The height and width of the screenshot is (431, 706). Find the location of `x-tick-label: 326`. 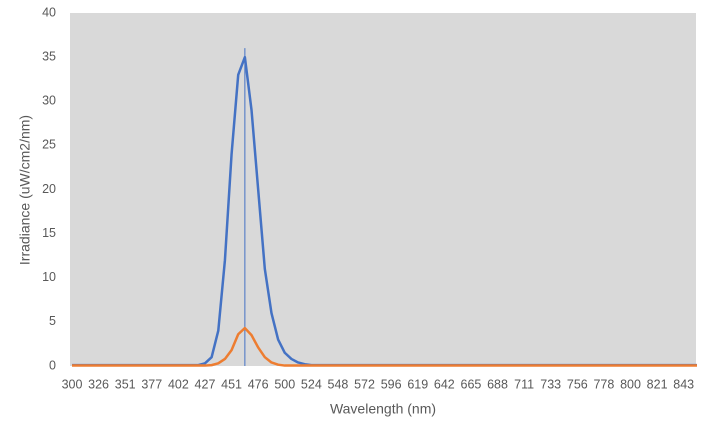

x-tick-label: 326 is located at coordinates (98, 384).